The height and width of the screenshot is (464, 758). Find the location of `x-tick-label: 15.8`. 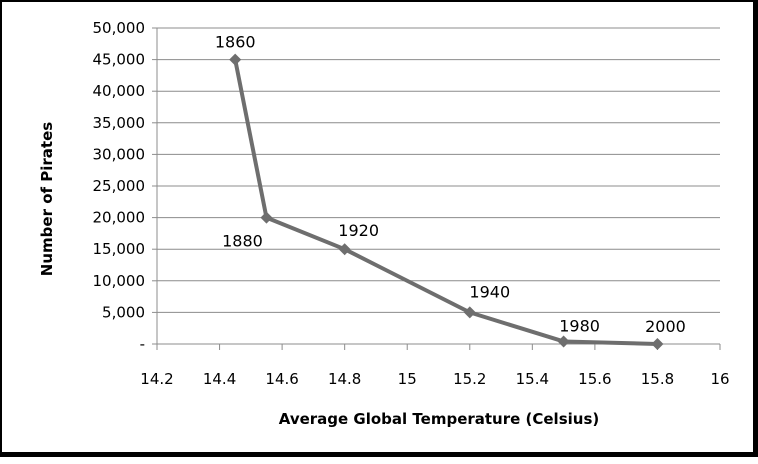

x-tick-label: 15.8 is located at coordinates (657, 379).